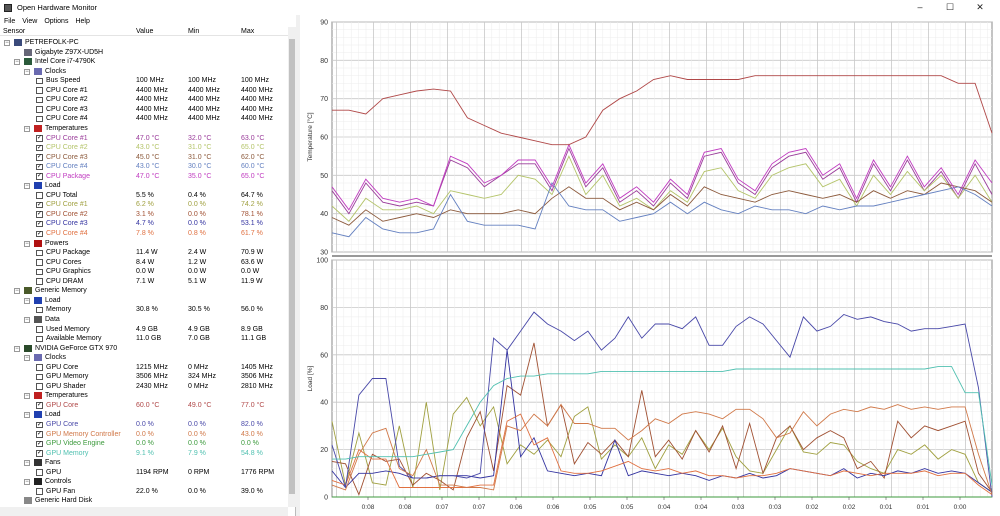 Image resolution: width=1000 pixels, height=516 pixels. Describe the element at coordinates (144, 244) in the screenshot. I see `tree-row: − Powers` at that location.